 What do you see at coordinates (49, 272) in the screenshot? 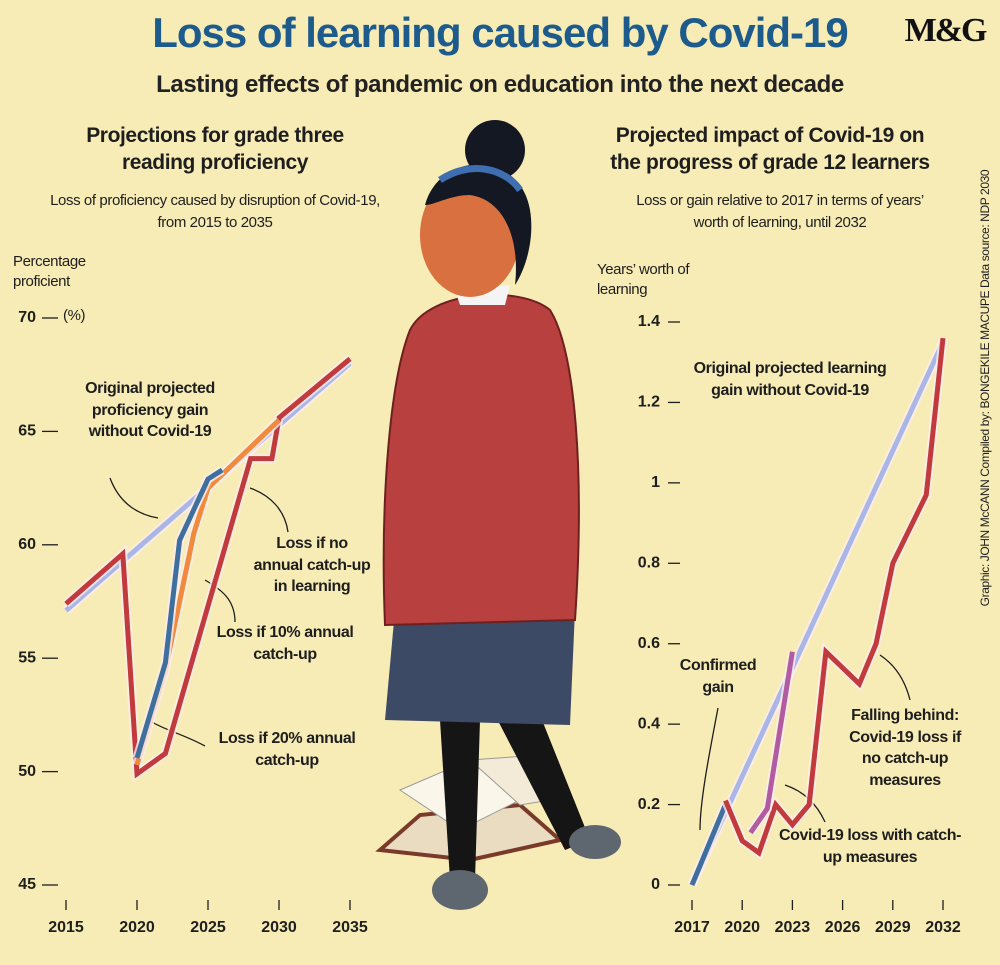
I see `y-axis-label: Percentage proficient` at bounding box center [49, 272].